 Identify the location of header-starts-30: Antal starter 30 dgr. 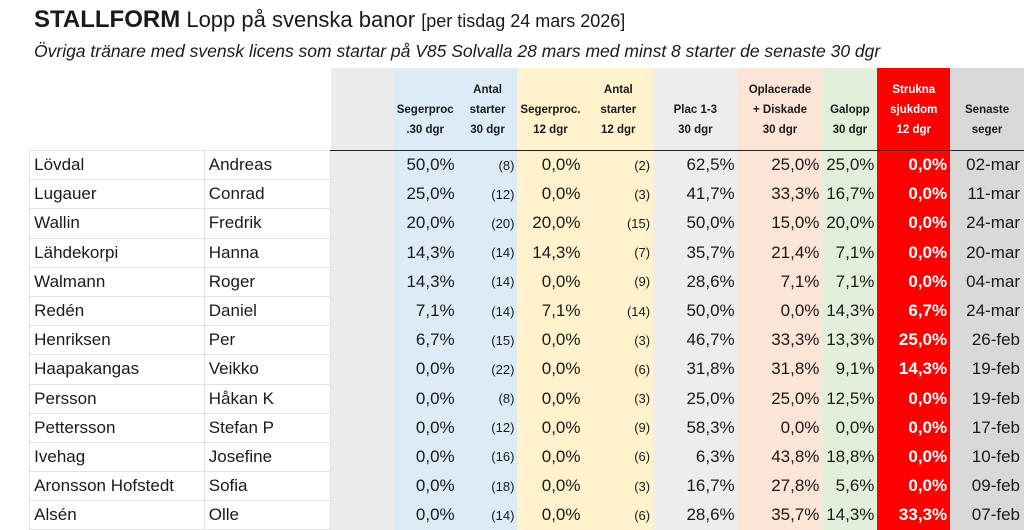
(487, 109).